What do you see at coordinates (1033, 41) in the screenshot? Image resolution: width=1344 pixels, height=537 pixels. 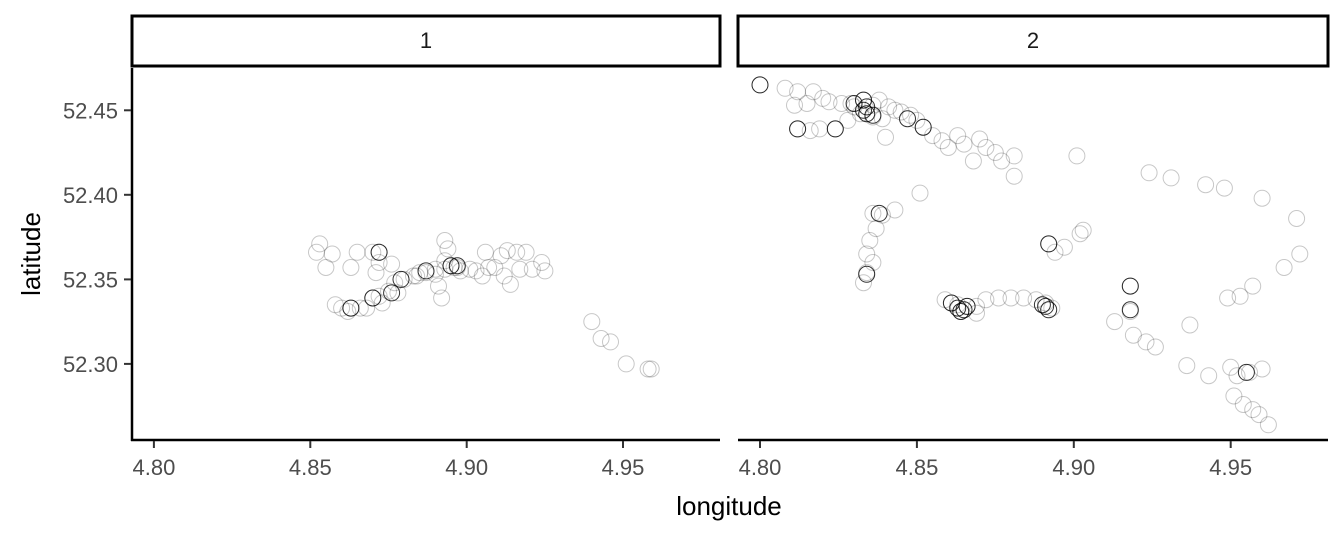 I see `facet-strip-2: 2` at bounding box center [1033, 41].